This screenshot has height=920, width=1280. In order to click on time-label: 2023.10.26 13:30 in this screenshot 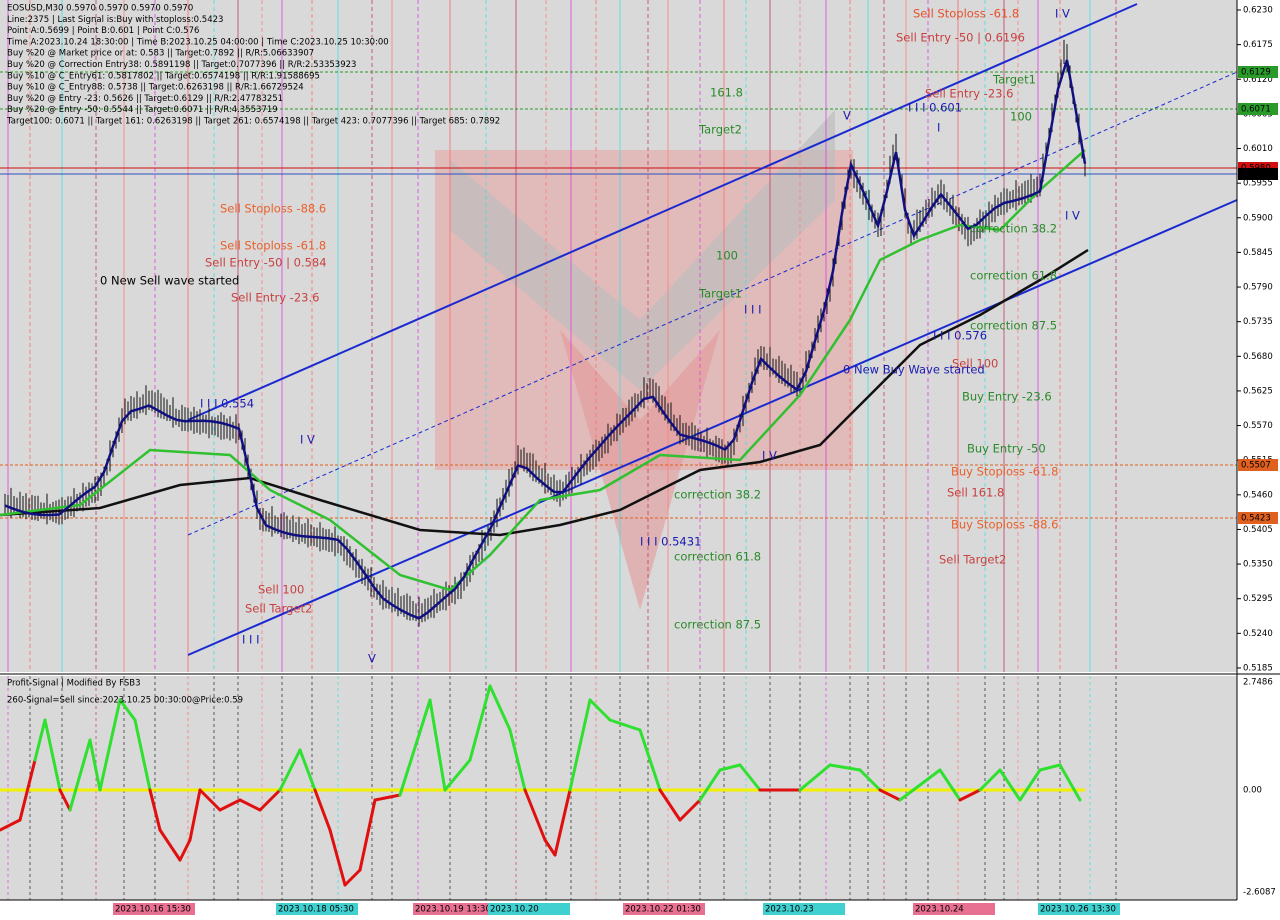, I will do `click(1078, 910)`.